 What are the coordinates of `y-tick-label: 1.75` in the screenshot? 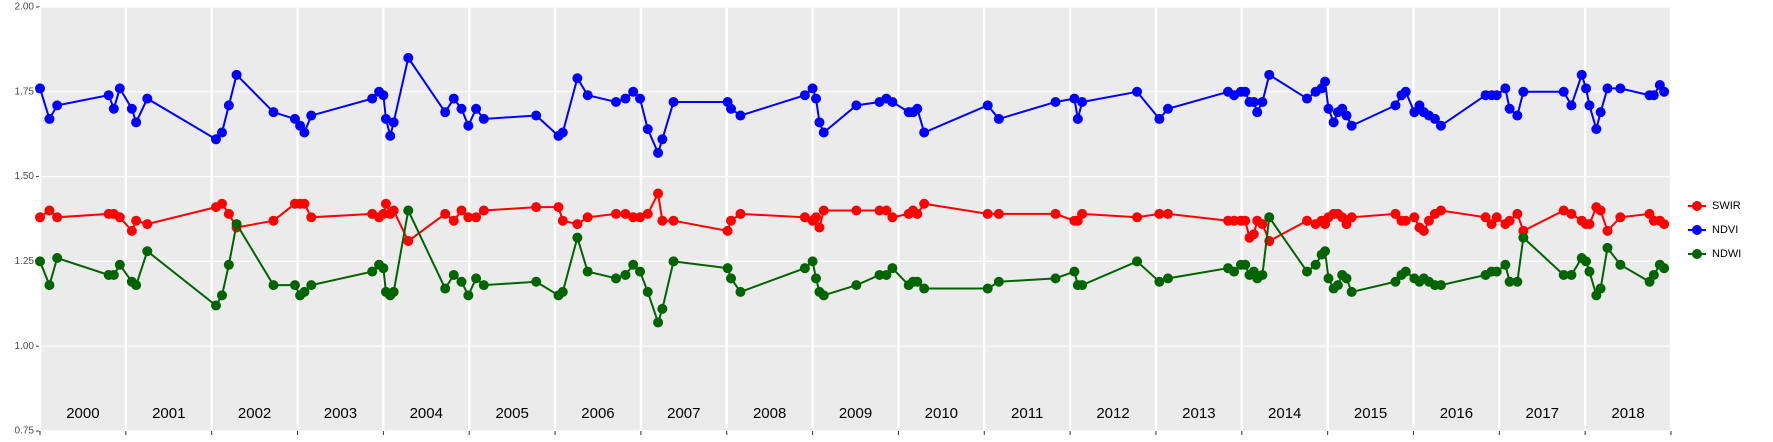 It's located at (25, 91).